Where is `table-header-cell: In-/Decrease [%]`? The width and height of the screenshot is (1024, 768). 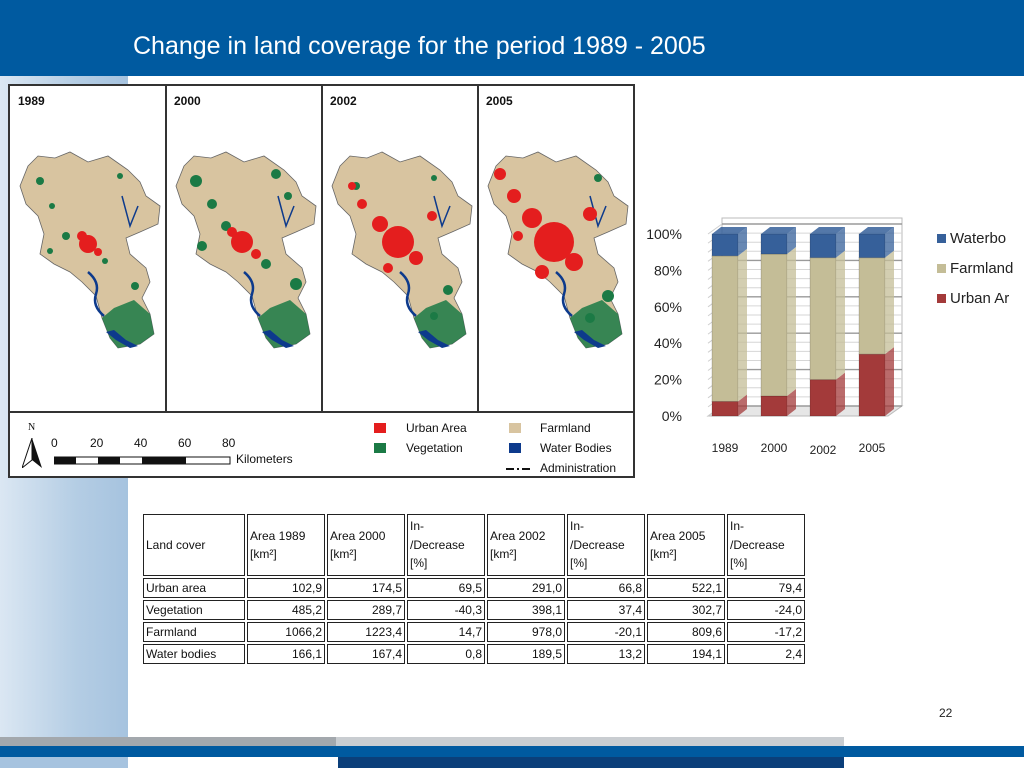 table-header-cell: In-/Decrease [%] is located at coordinates (606, 545).